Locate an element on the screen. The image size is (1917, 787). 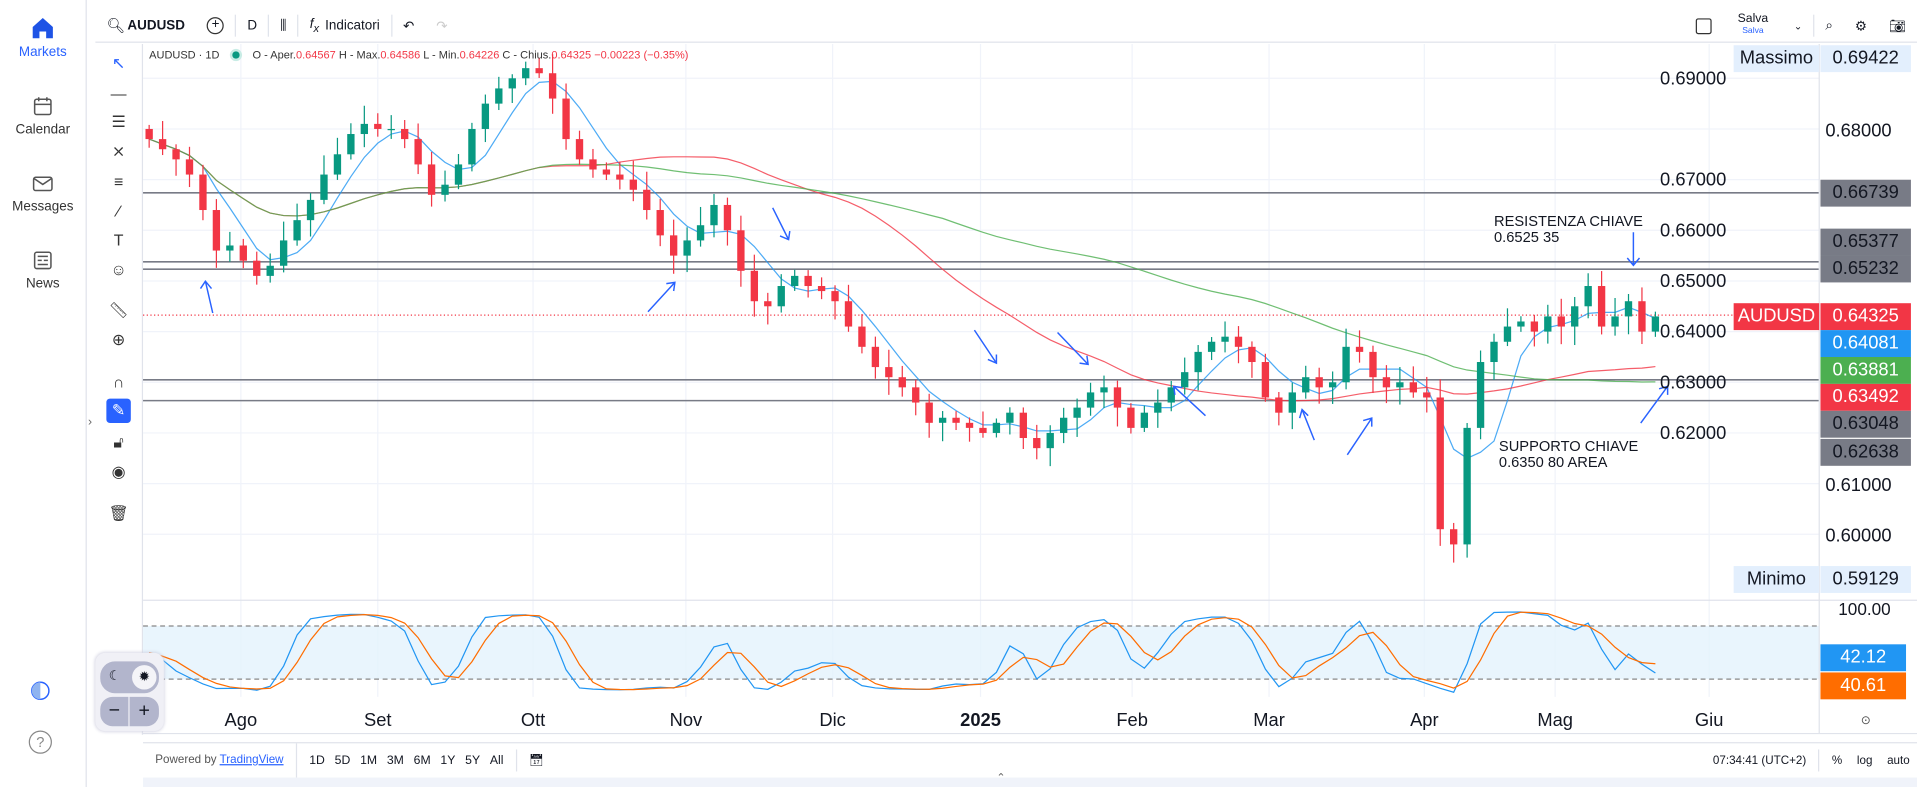
zoom-tool: ⊕ is located at coordinates (118, 340).